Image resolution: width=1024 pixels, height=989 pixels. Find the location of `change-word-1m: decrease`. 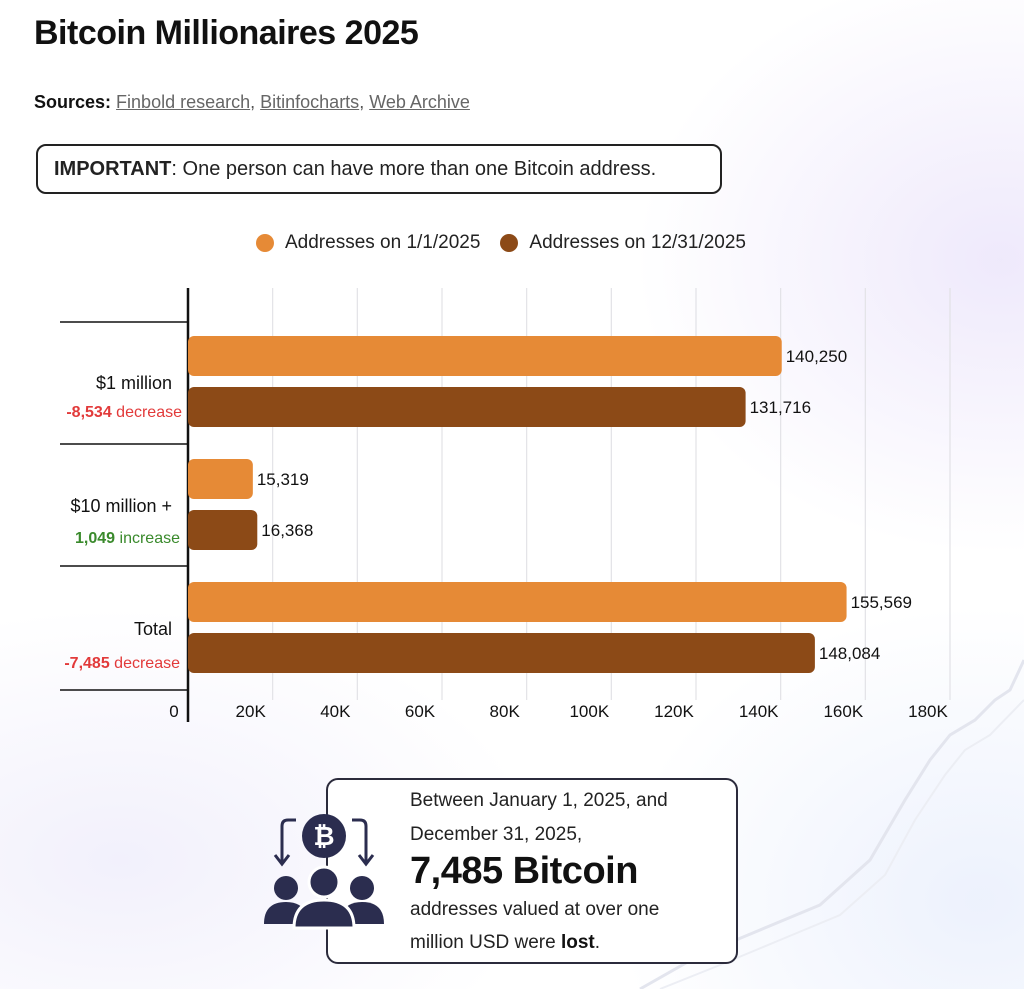

change-word-1m: decrease is located at coordinates (149, 412).